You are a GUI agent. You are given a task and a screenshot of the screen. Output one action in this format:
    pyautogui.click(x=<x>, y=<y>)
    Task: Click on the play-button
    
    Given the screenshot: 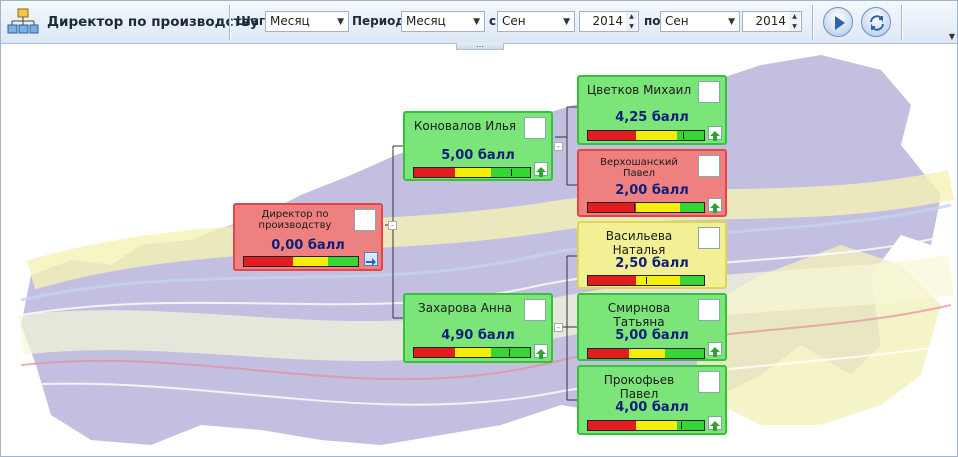 What is the action you would take?
    pyautogui.click(x=838, y=22)
    